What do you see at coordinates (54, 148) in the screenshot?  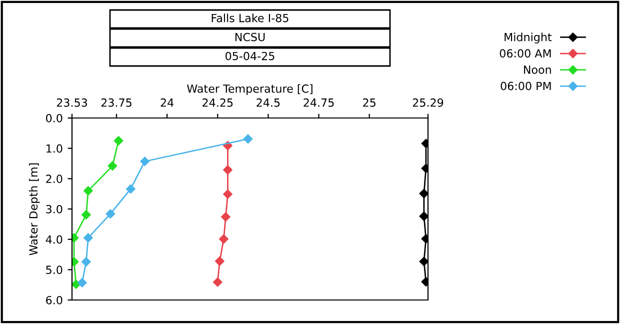 I see `y-tick-label: 1.0` at bounding box center [54, 148].